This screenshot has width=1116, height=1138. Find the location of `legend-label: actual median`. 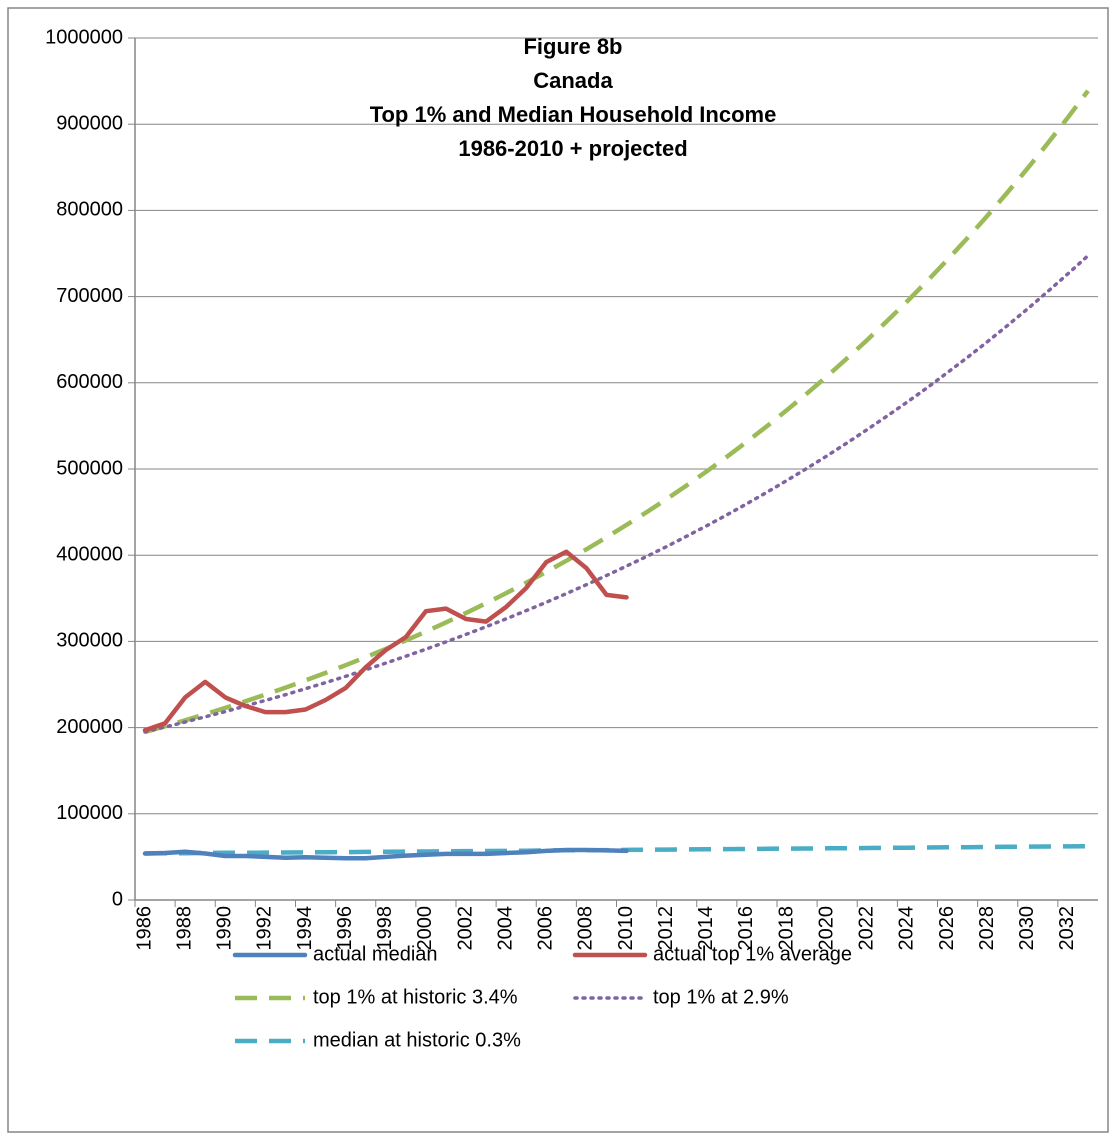

legend-label: actual median is located at coordinates (375, 954).